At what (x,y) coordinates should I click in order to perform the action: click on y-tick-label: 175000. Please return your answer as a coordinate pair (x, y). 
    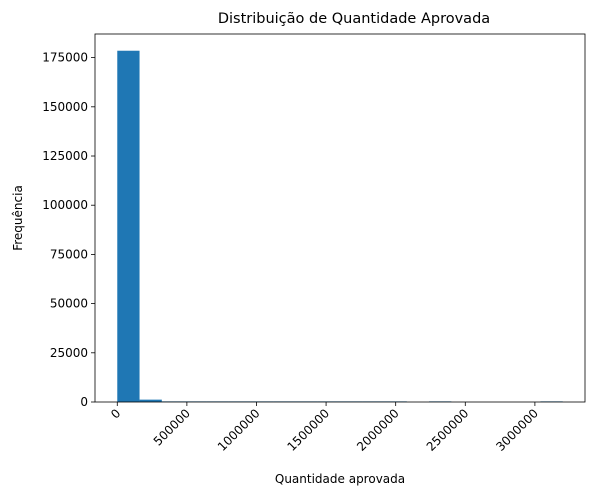
    Looking at the image, I should click on (65, 58).